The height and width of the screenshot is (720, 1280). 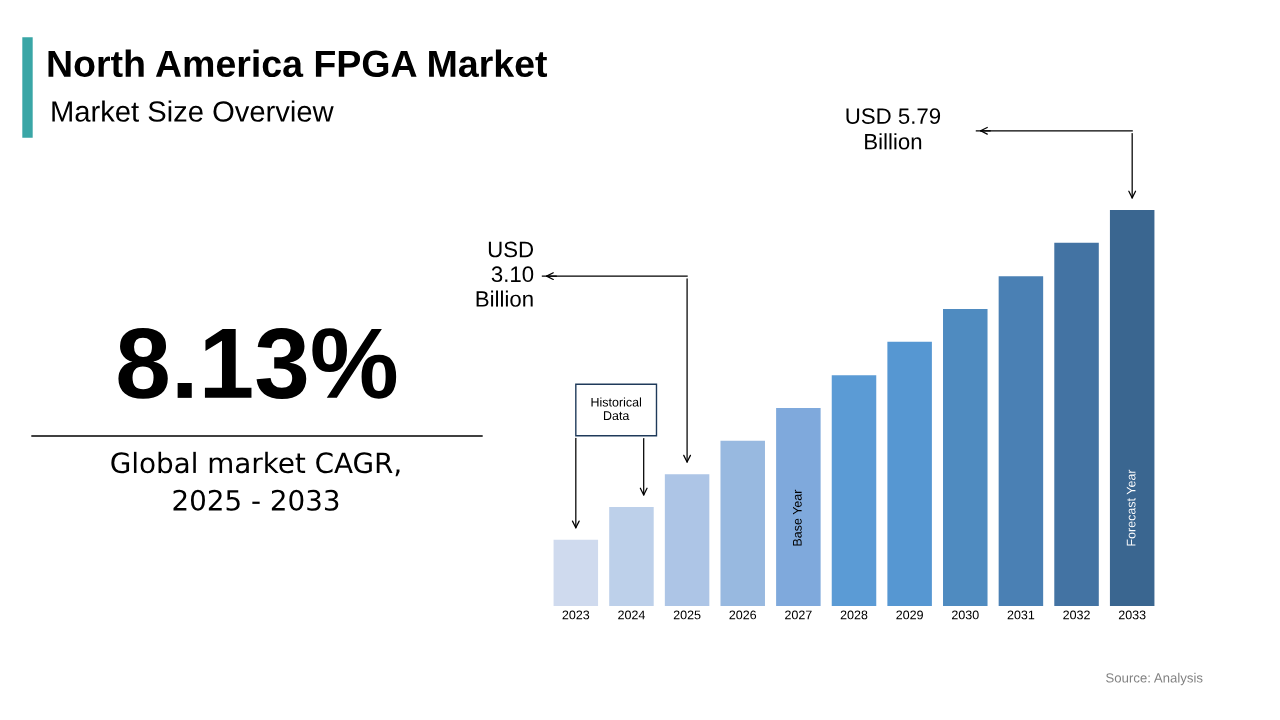 I want to click on x-tick-label: 2025, so click(x=687, y=615).